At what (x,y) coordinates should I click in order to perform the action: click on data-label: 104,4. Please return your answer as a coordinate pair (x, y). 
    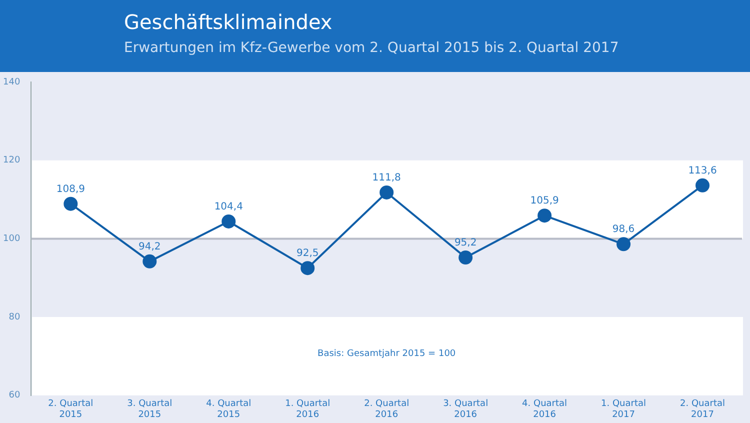
    Looking at the image, I should click on (228, 206).